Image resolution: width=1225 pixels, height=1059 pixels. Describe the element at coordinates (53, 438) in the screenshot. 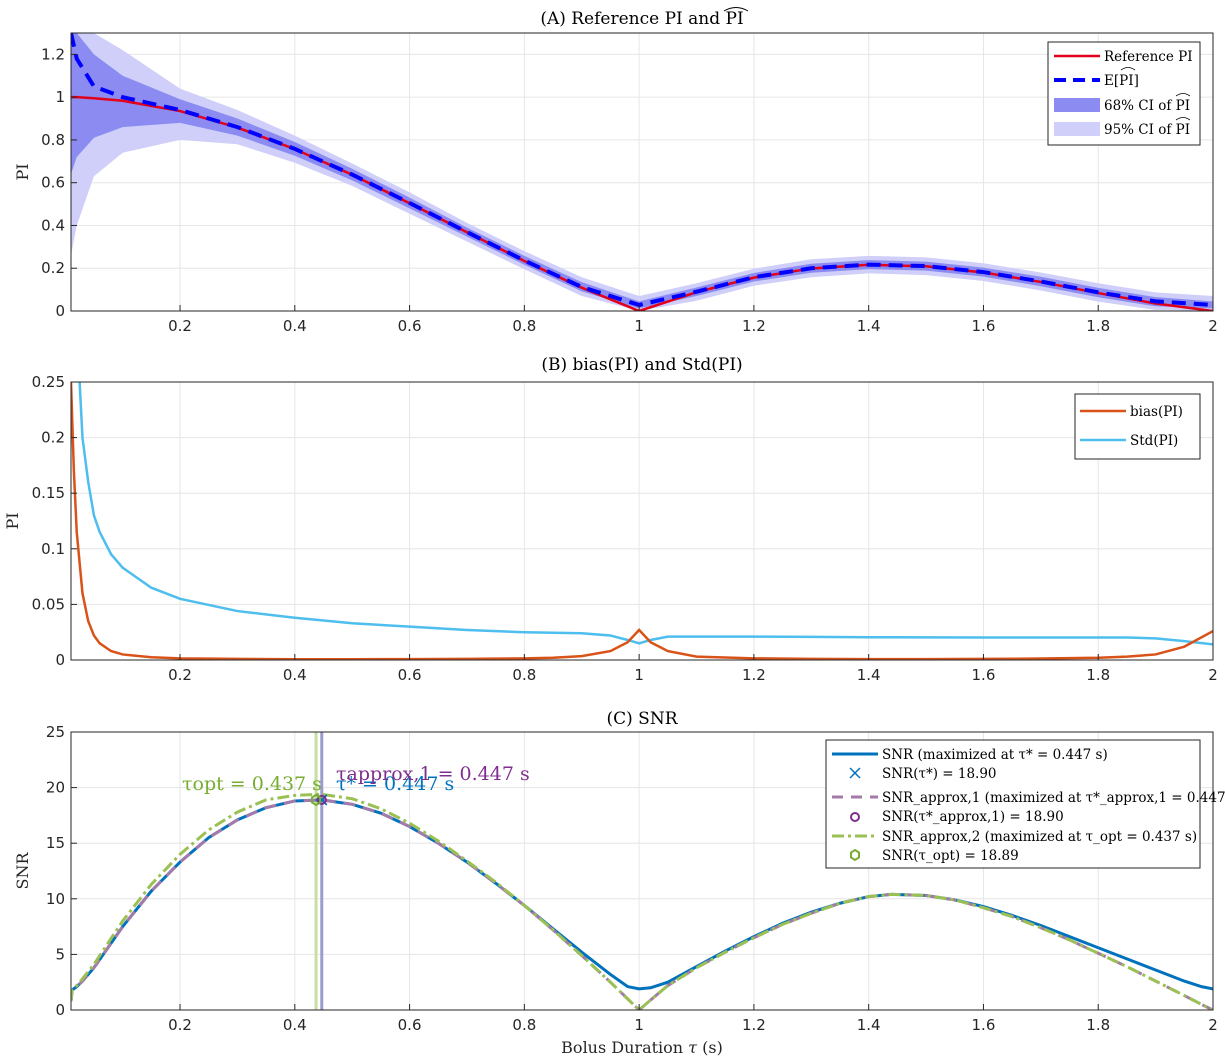

I see `y-tick-label: 0.2` at that location.